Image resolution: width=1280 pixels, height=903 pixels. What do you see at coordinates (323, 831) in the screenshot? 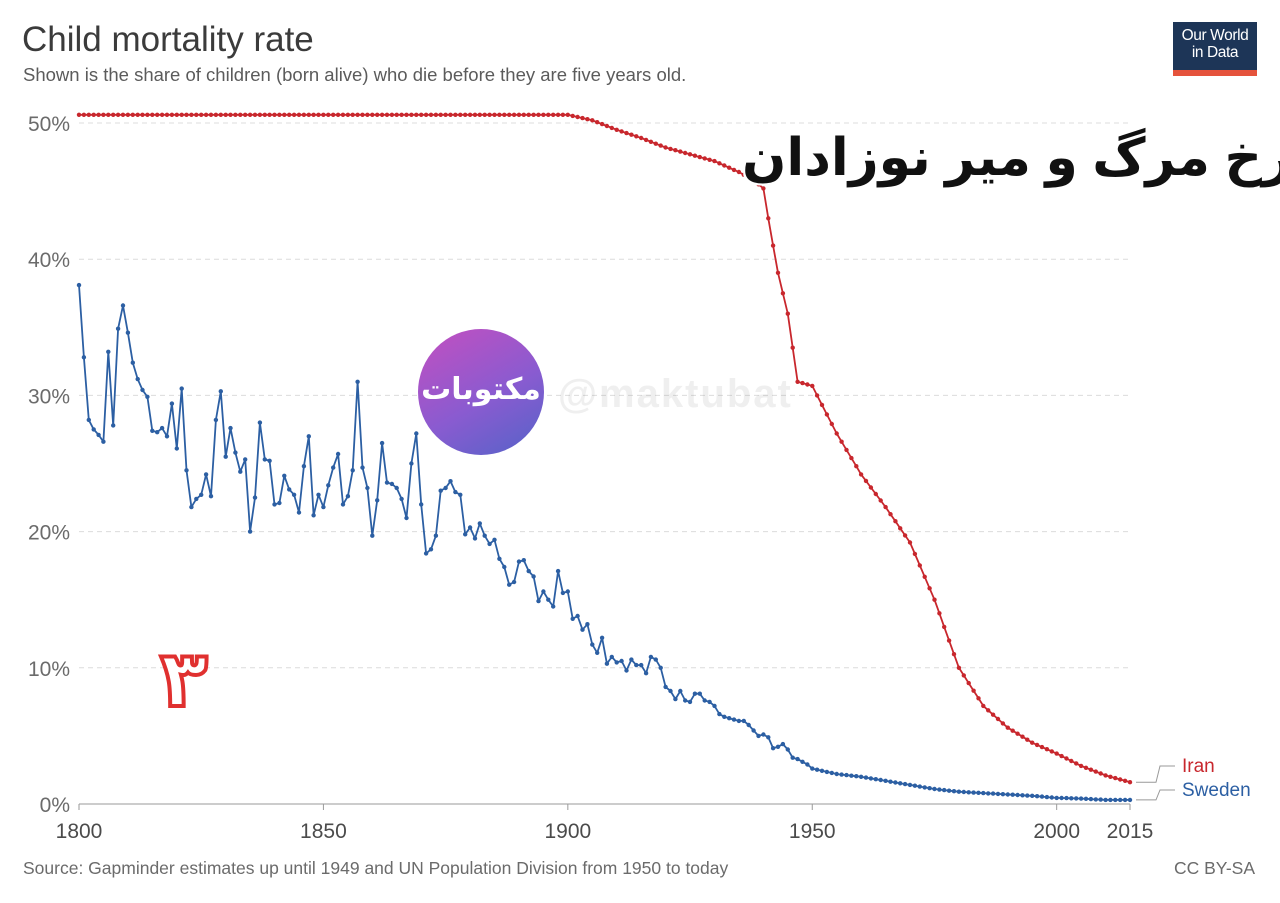
I see `x-tick-label: 1850` at bounding box center [323, 831].